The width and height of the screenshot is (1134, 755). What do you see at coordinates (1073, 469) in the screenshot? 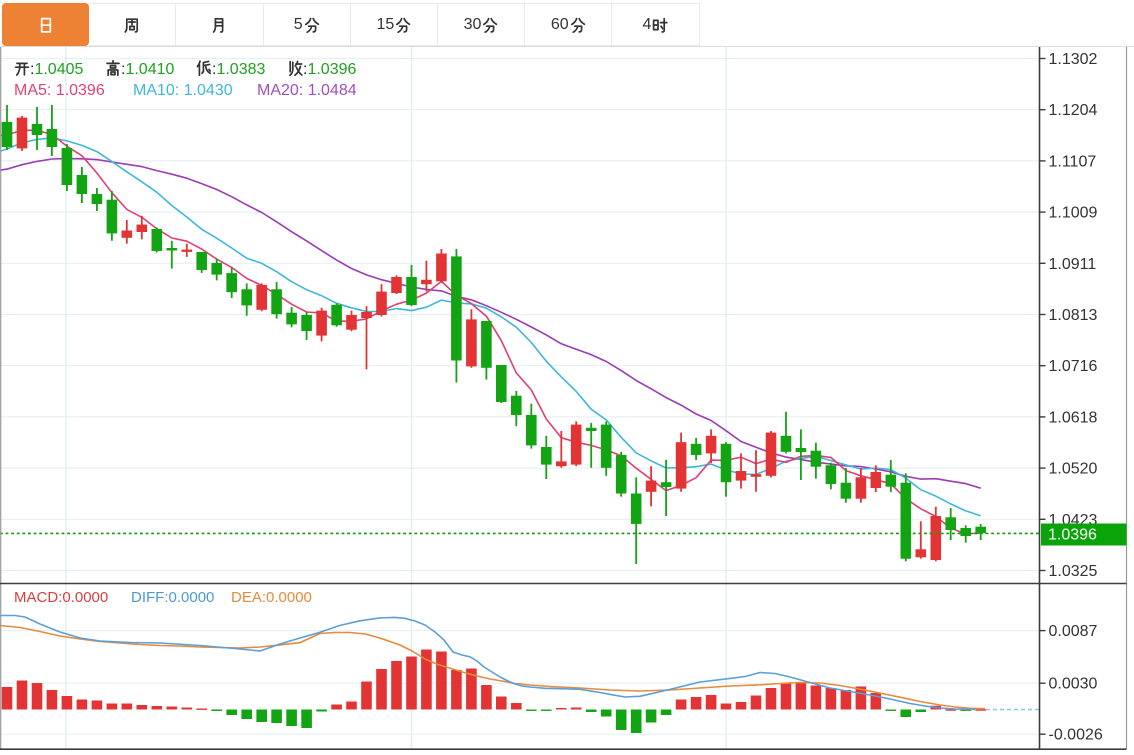
I see `svg-text: 1.0520` at bounding box center [1073, 469].